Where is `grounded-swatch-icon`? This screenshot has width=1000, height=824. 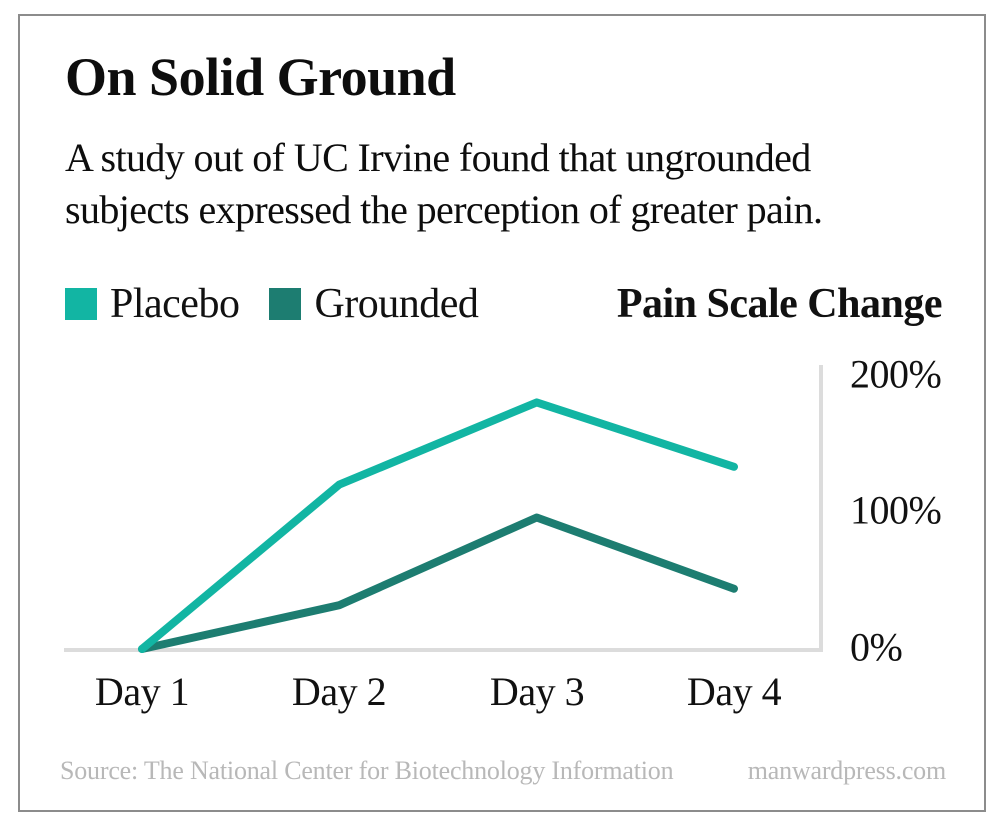 grounded-swatch-icon is located at coordinates (285, 304).